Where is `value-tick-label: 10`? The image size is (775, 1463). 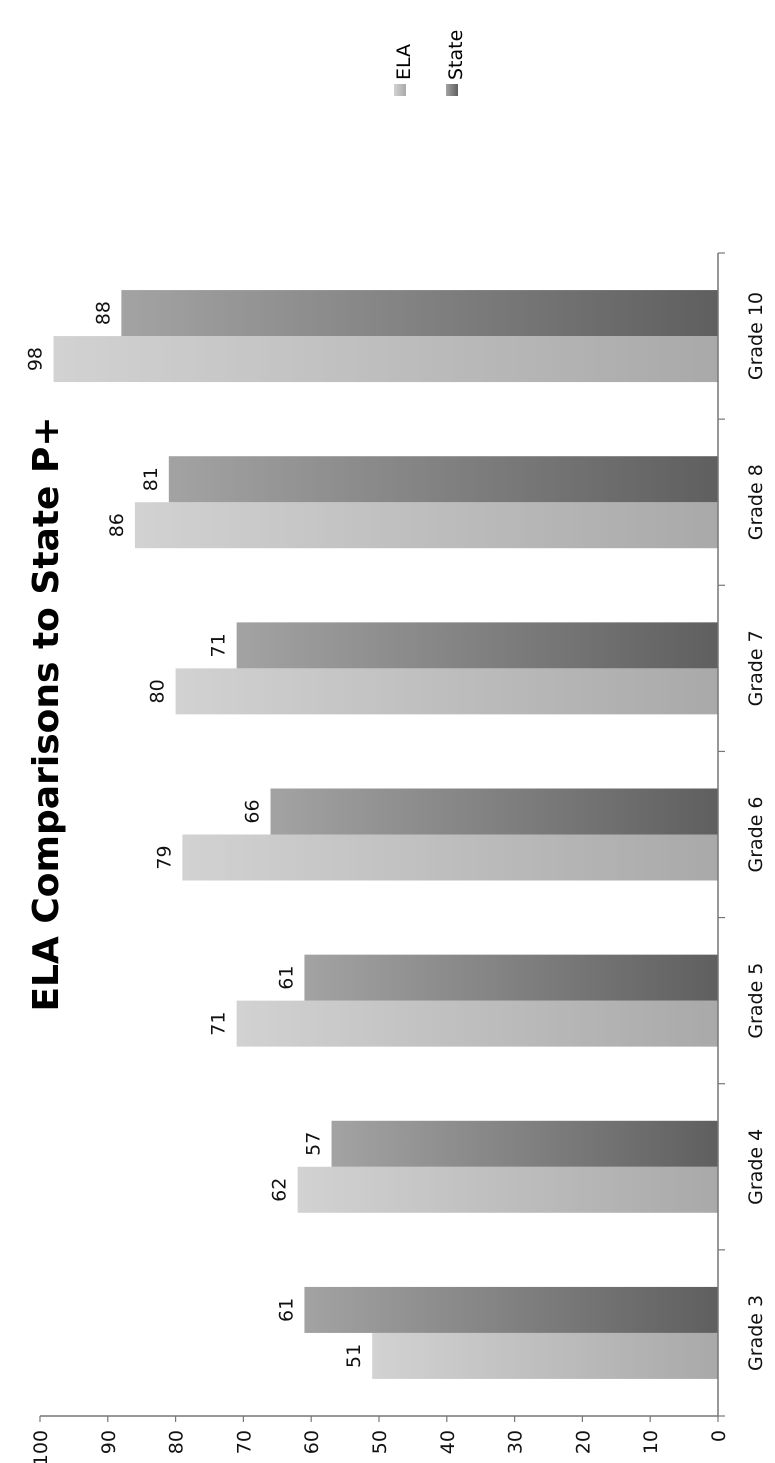 value-tick-label: 10 is located at coordinates (651, 1442).